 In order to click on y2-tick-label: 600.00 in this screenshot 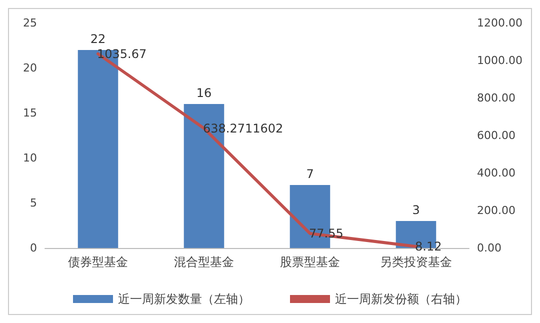, I will do `click(496, 135)`.